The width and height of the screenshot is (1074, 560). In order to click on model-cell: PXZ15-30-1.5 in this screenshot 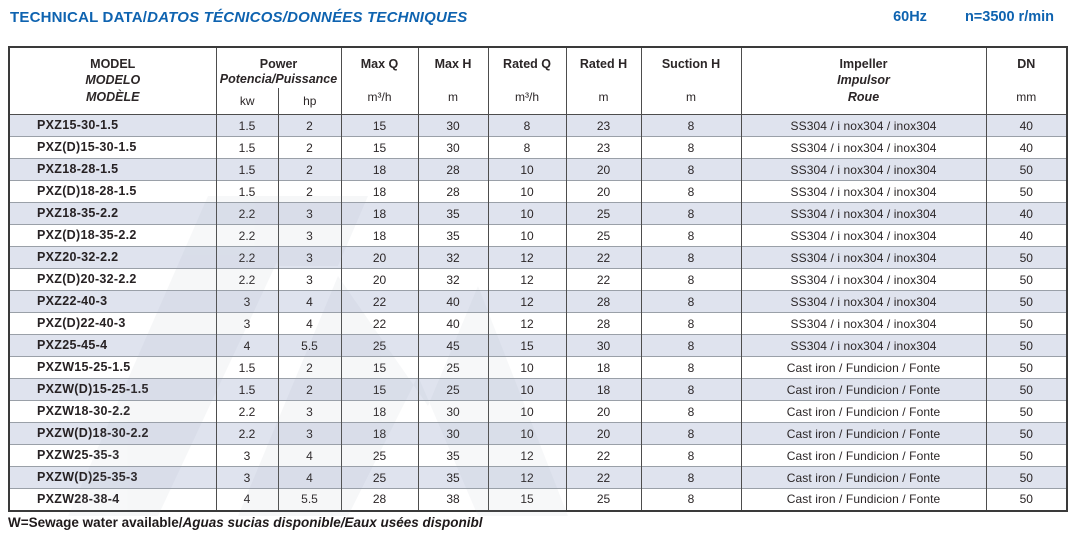, I will do `click(112, 125)`.